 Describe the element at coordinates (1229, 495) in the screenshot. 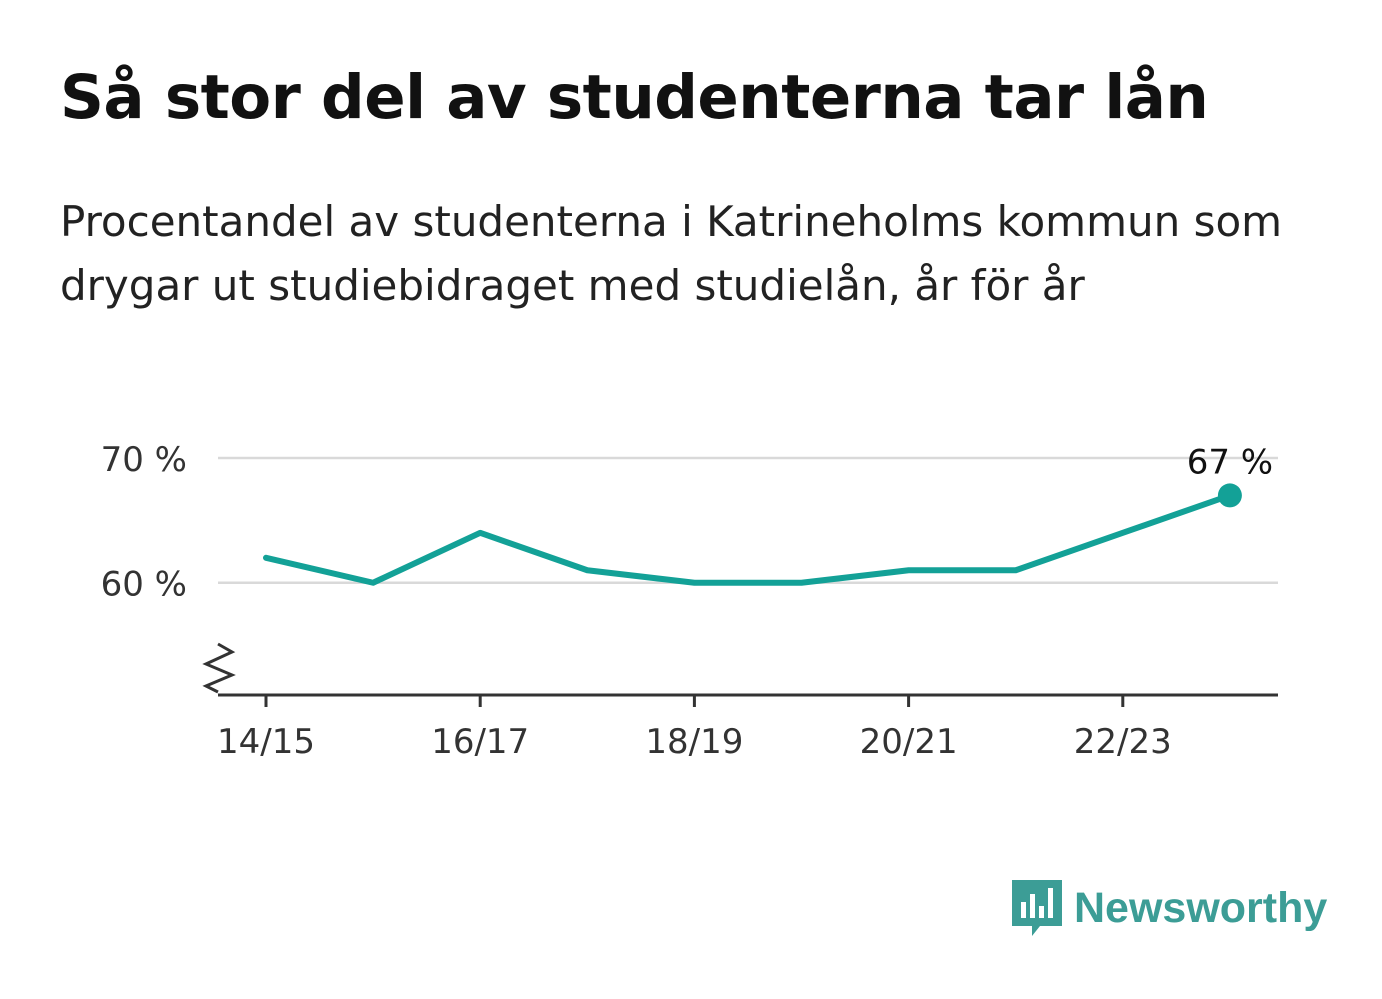

I see `last-value-point` at that location.